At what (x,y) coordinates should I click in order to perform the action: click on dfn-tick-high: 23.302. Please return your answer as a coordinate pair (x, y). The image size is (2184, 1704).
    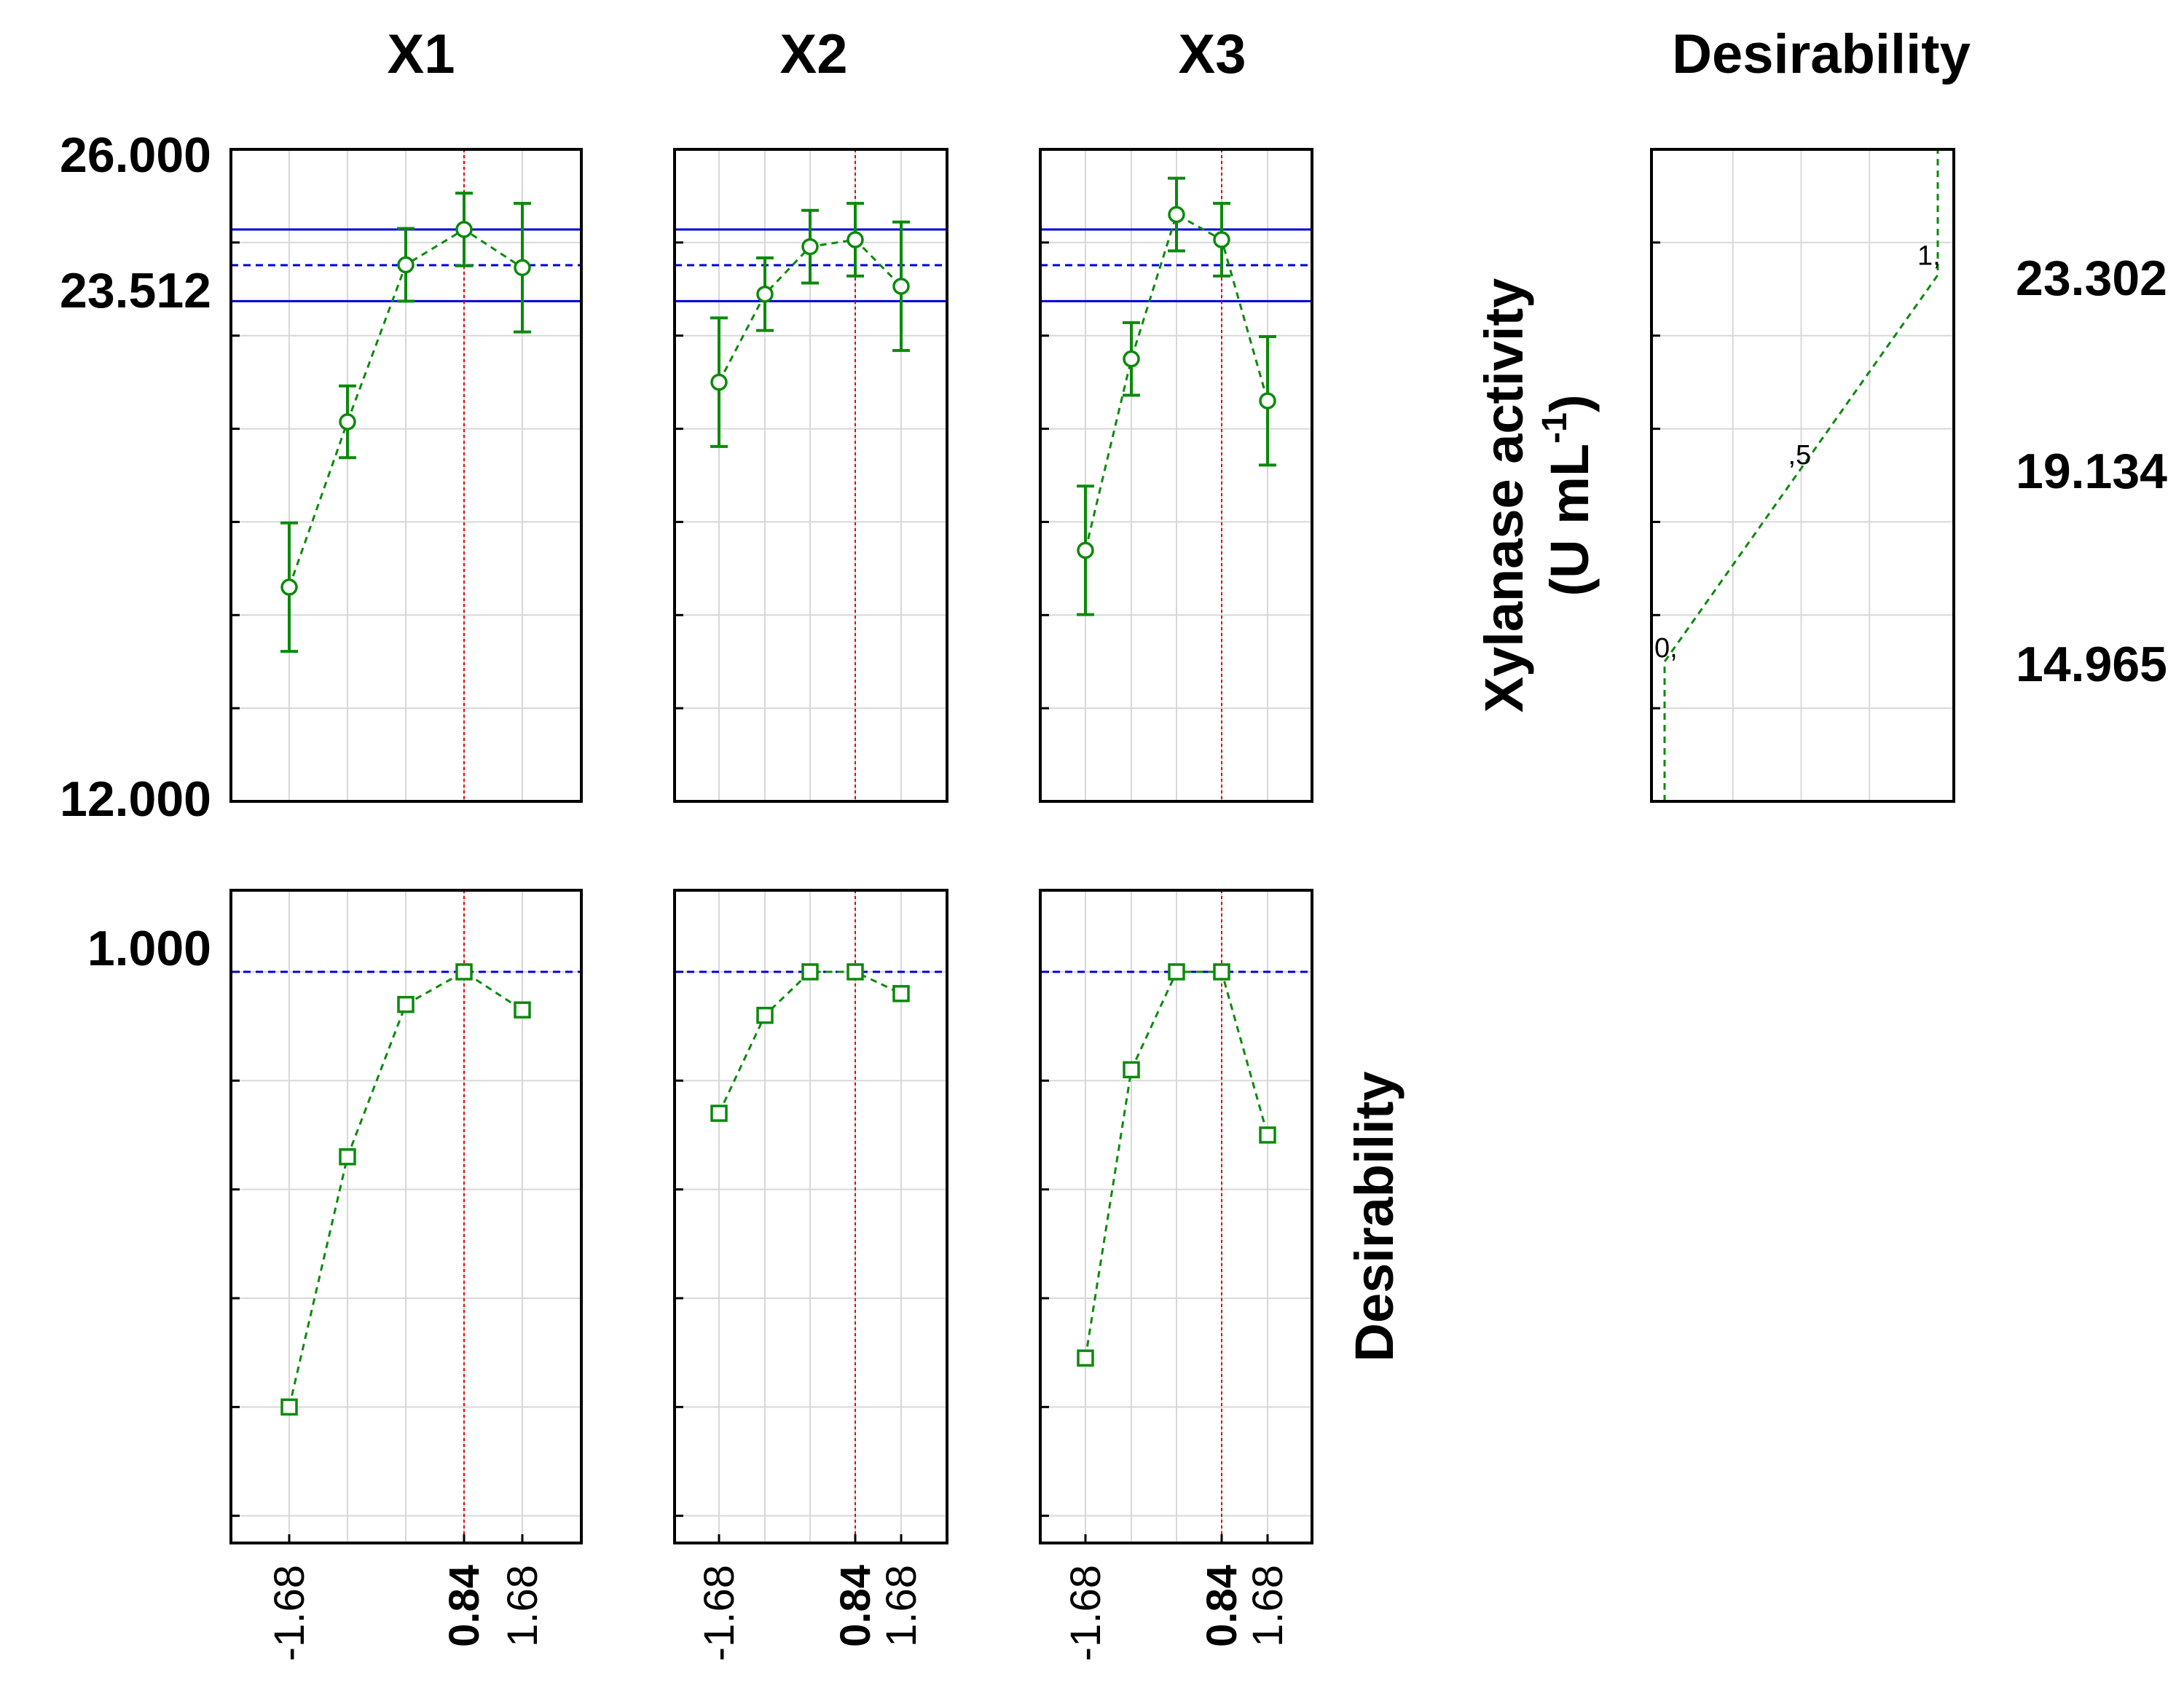
    Looking at the image, I should click on (2091, 278).